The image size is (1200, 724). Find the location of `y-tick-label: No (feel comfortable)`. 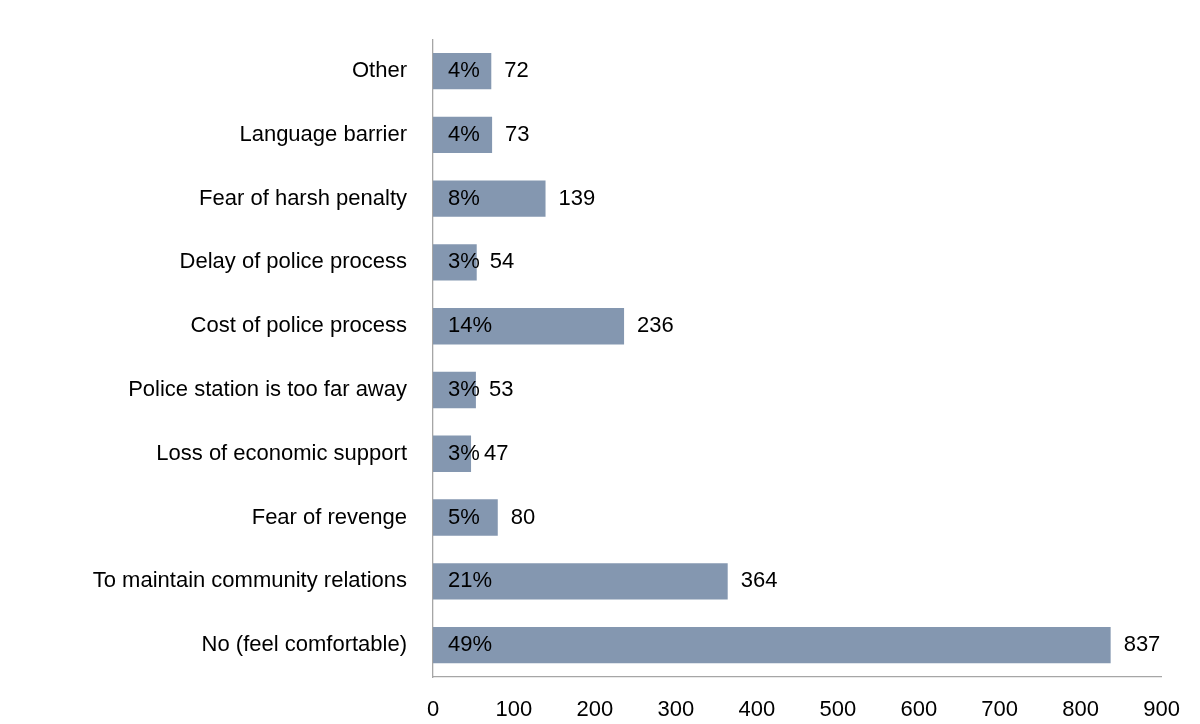

y-tick-label: No (feel comfortable) is located at coordinates (304, 644).